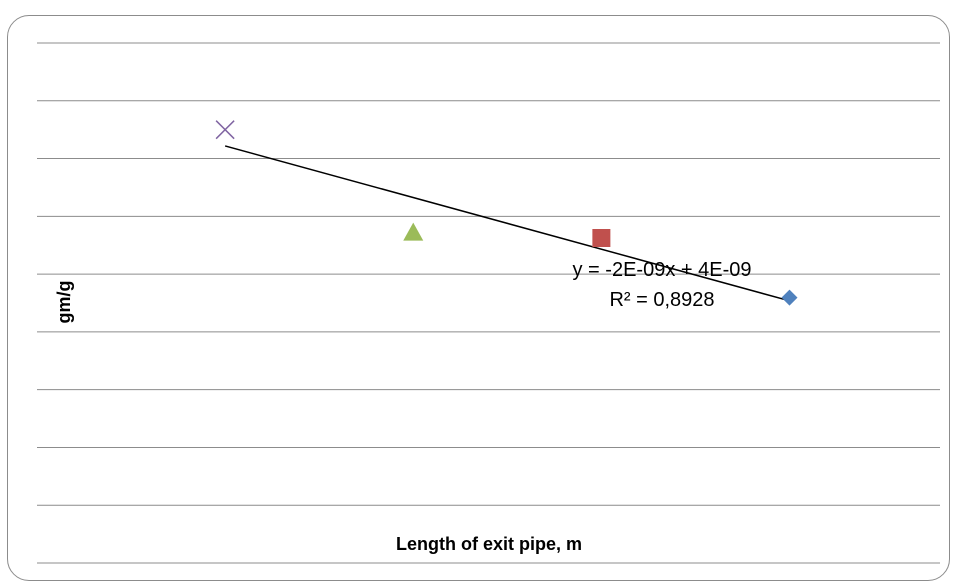 Image resolution: width=956 pixels, height=583 pixels. What do you see at coordinates (64, 302) in the screenshot?
I see `y-axis-title: gm/g` at bounding box center [64, 302].